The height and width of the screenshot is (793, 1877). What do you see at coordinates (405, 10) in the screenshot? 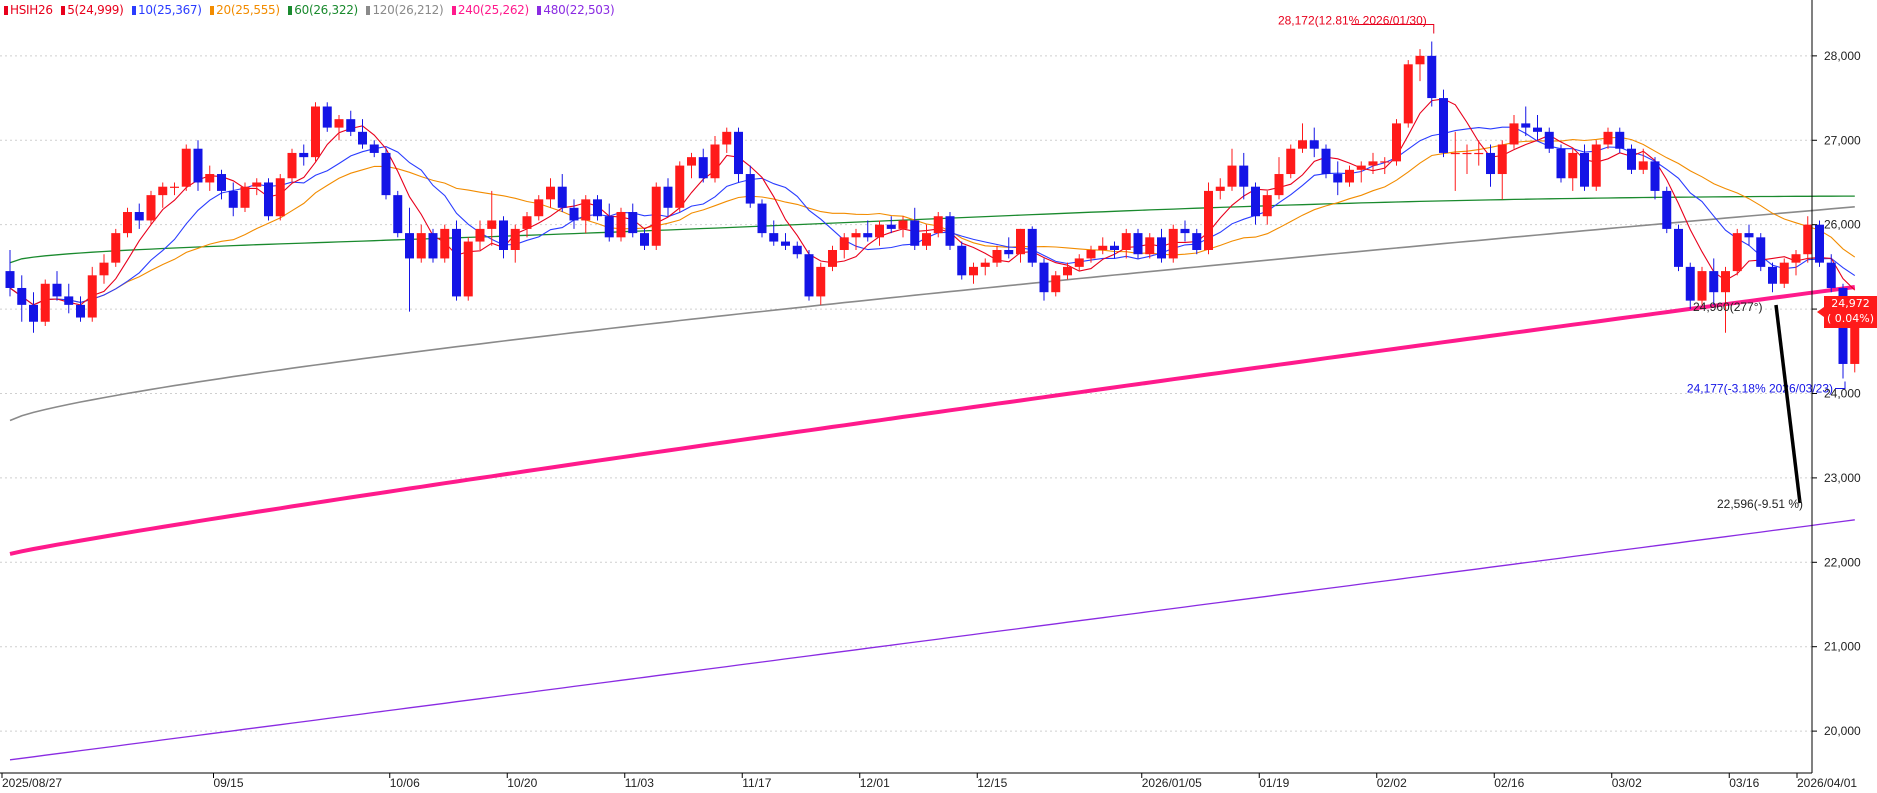
I see `legend-ma120: 120(26,212)` at bounding box center [405, 10].